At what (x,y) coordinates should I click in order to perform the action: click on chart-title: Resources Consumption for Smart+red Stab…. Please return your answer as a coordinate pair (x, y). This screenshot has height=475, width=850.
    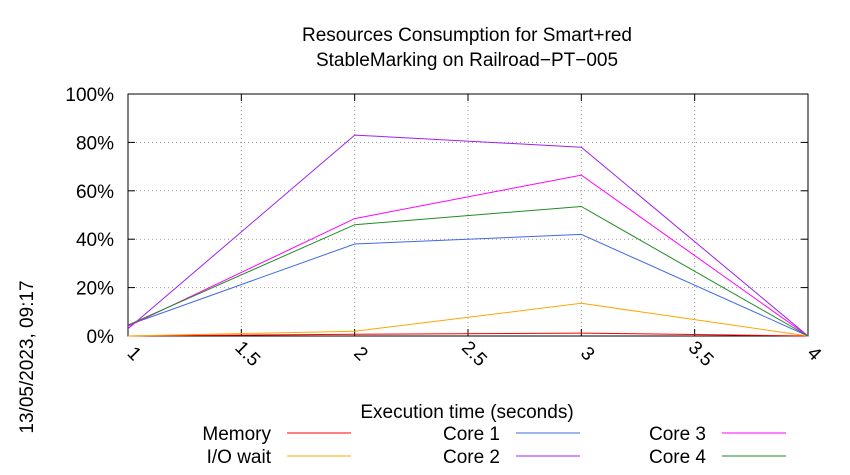
    Looking at the image, I should click on (467, 48).